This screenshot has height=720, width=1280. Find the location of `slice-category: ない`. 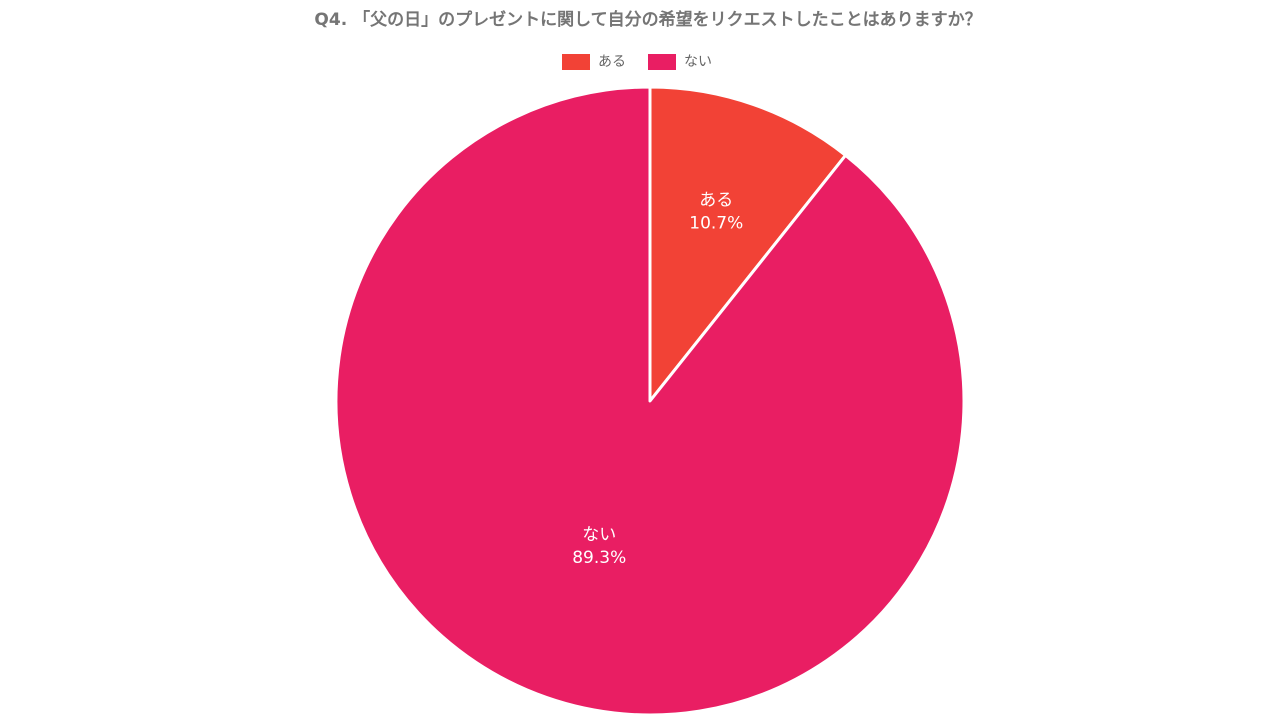

slice-category: ない is located at coordinates (599, 535).